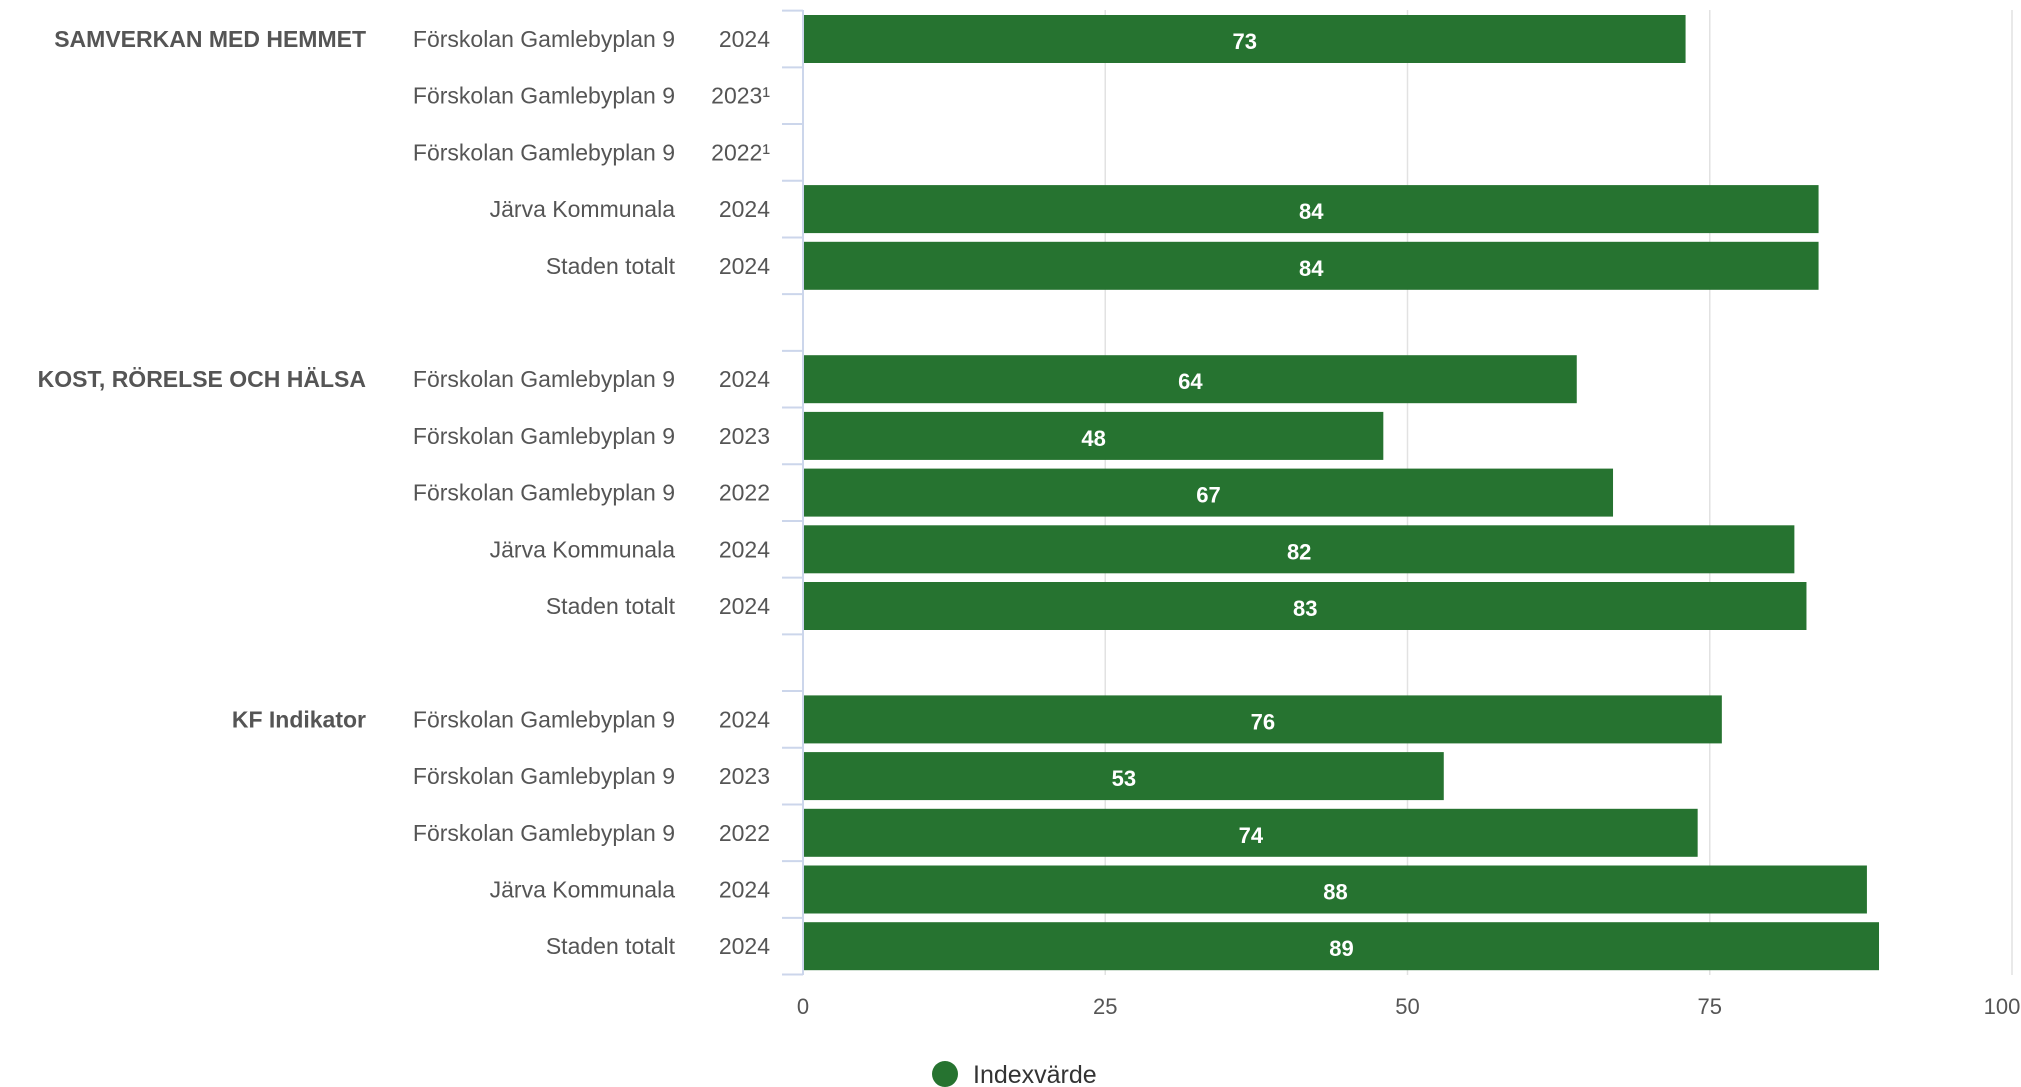 This screenshot has width=2021, height=1087. I want to click on x-tick-label: 75, so click(1710, 1006).